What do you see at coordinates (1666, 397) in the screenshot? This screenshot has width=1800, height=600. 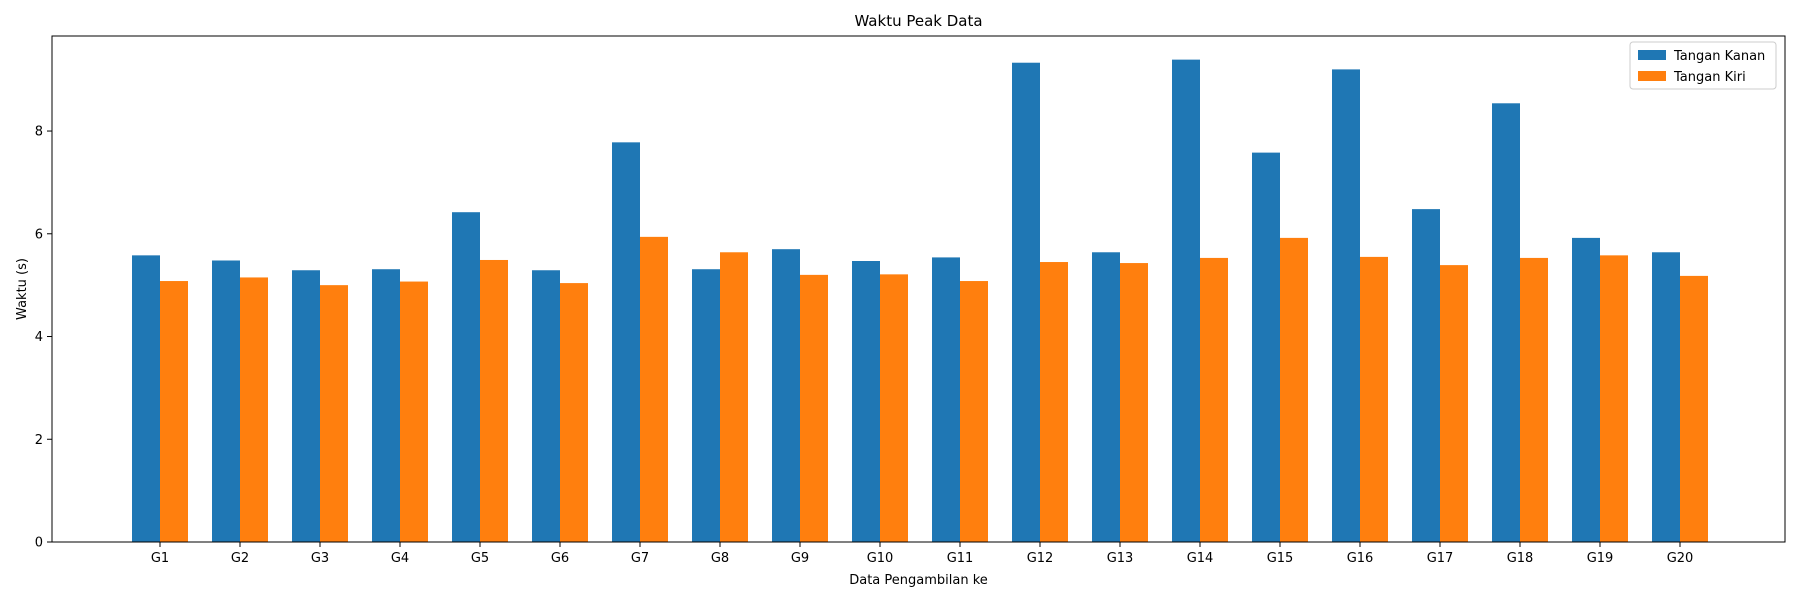 I see `bar-tangan-kanan-g20` at bounding box center [1666, 397].